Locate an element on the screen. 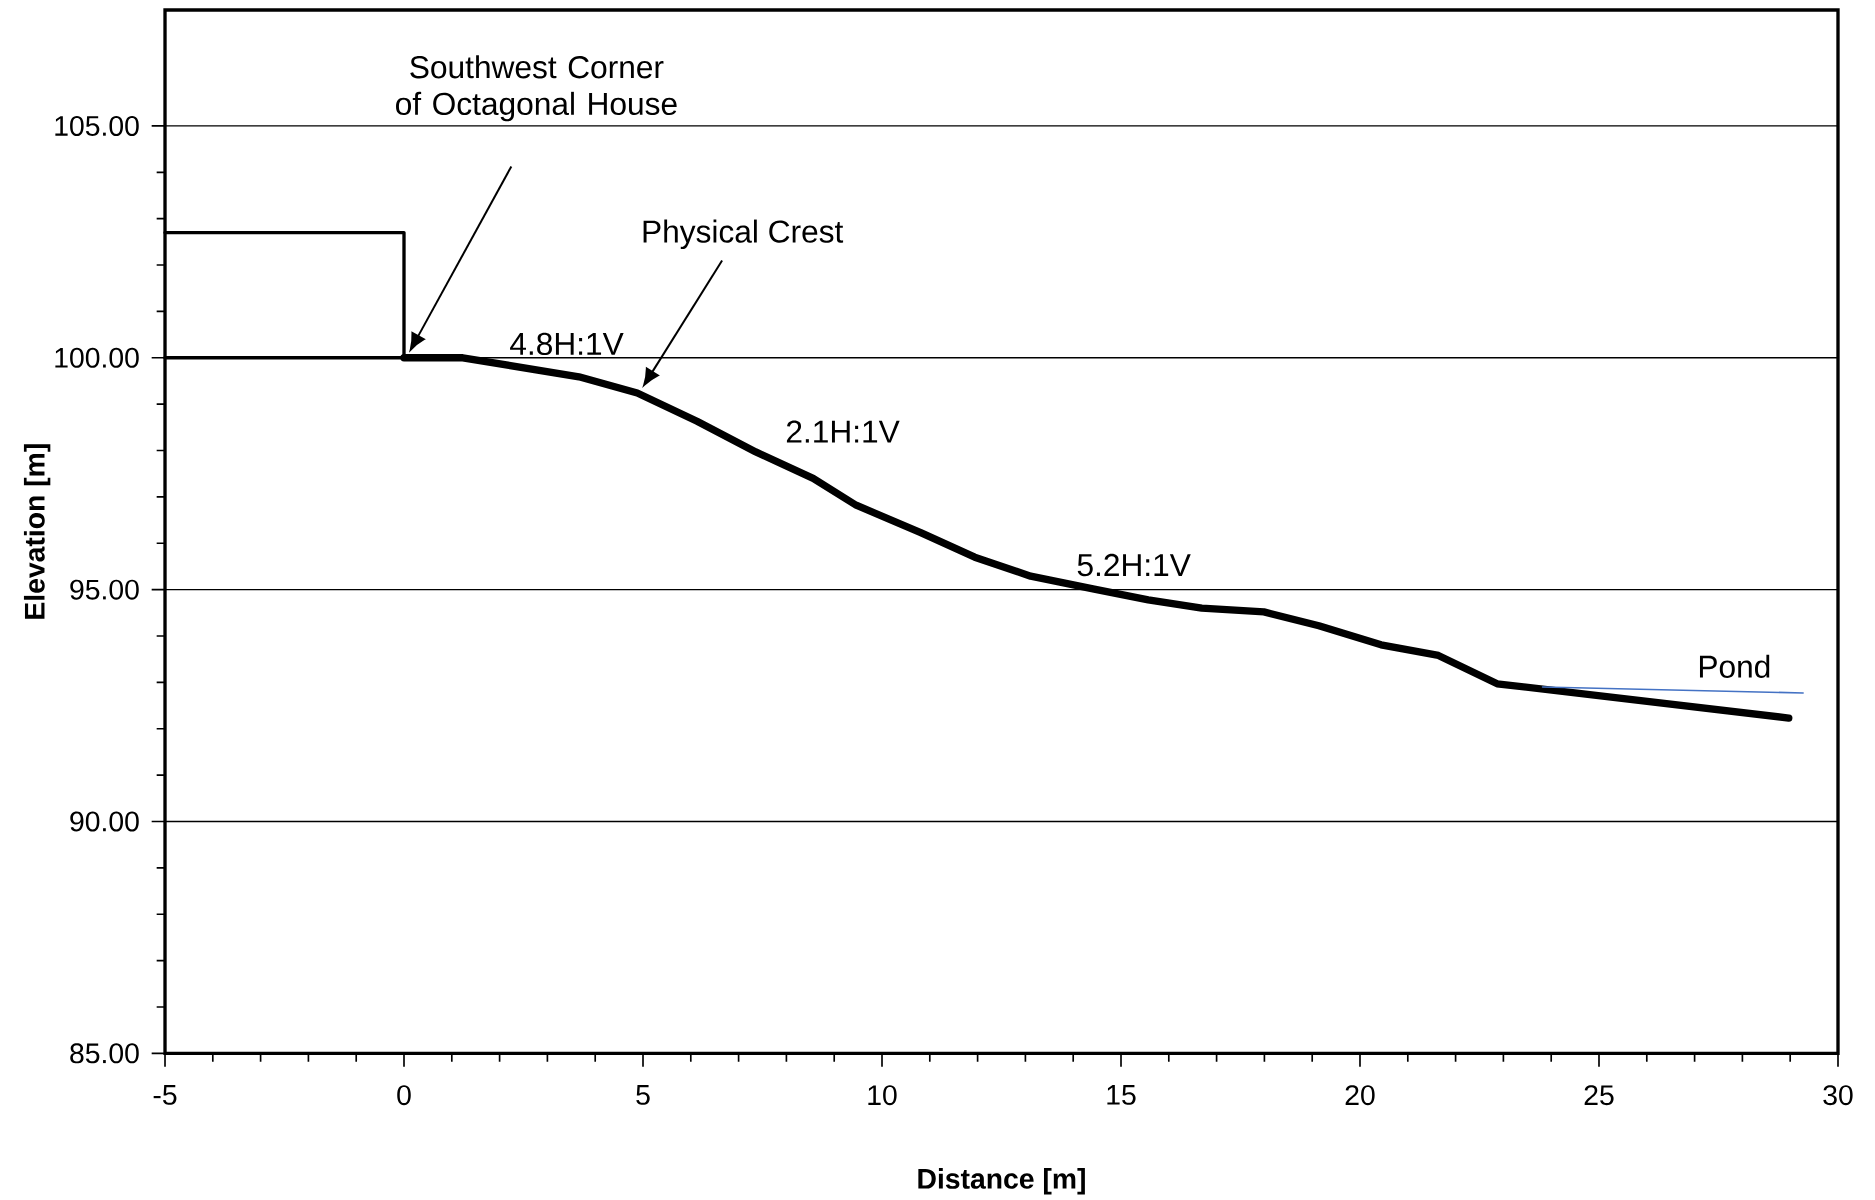 This screenshot has width=1875, height=1200. annotation: Physical Crest is located at coordinates (743, 234).